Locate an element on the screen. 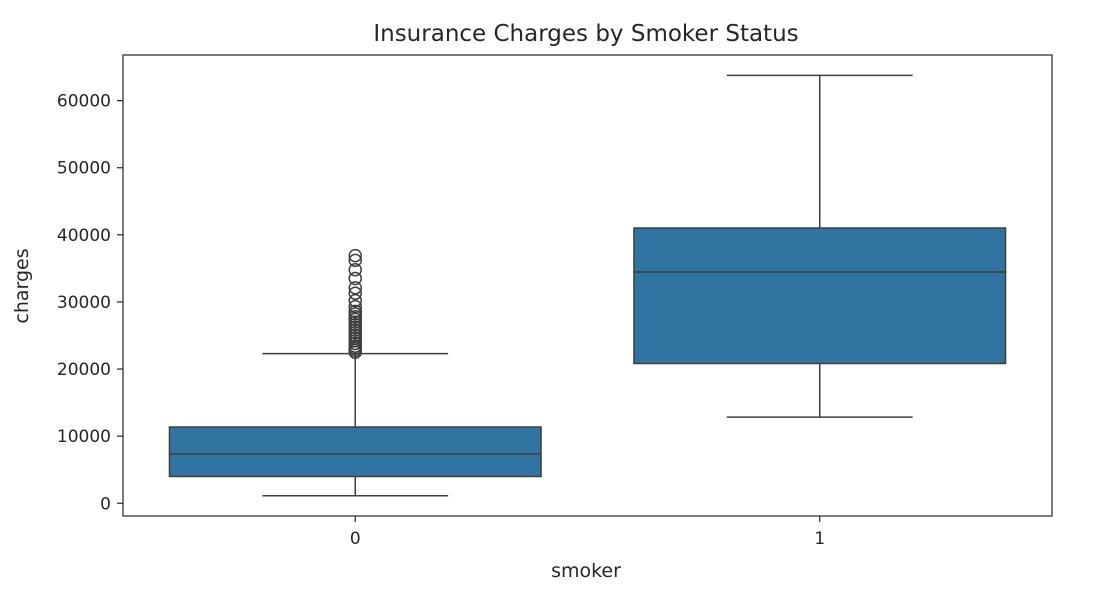 This screenshot has width=1105, height=601. y-axis-label: charges is located at coordinates (22, 285).